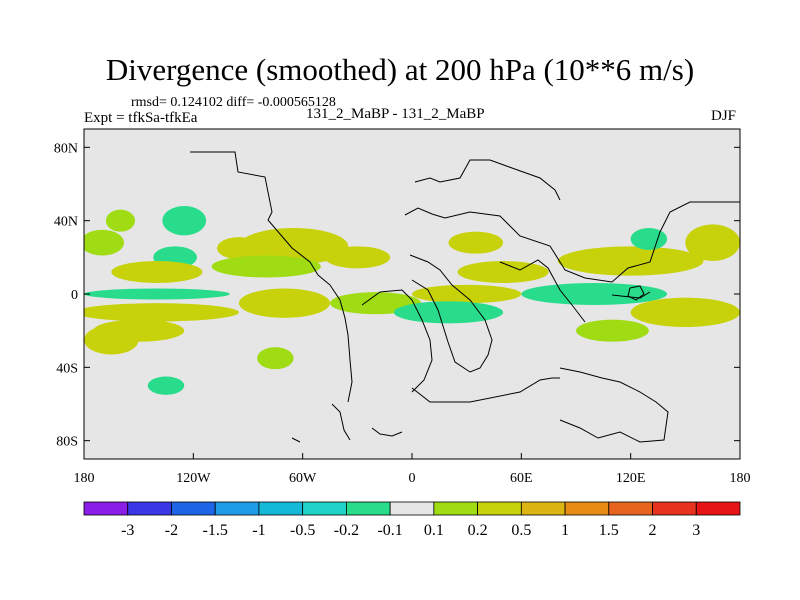  What do you see at coordinates (74, 295) in the screenshot?
I see `y-tick-label: 0` at bounding box center [74, 295].